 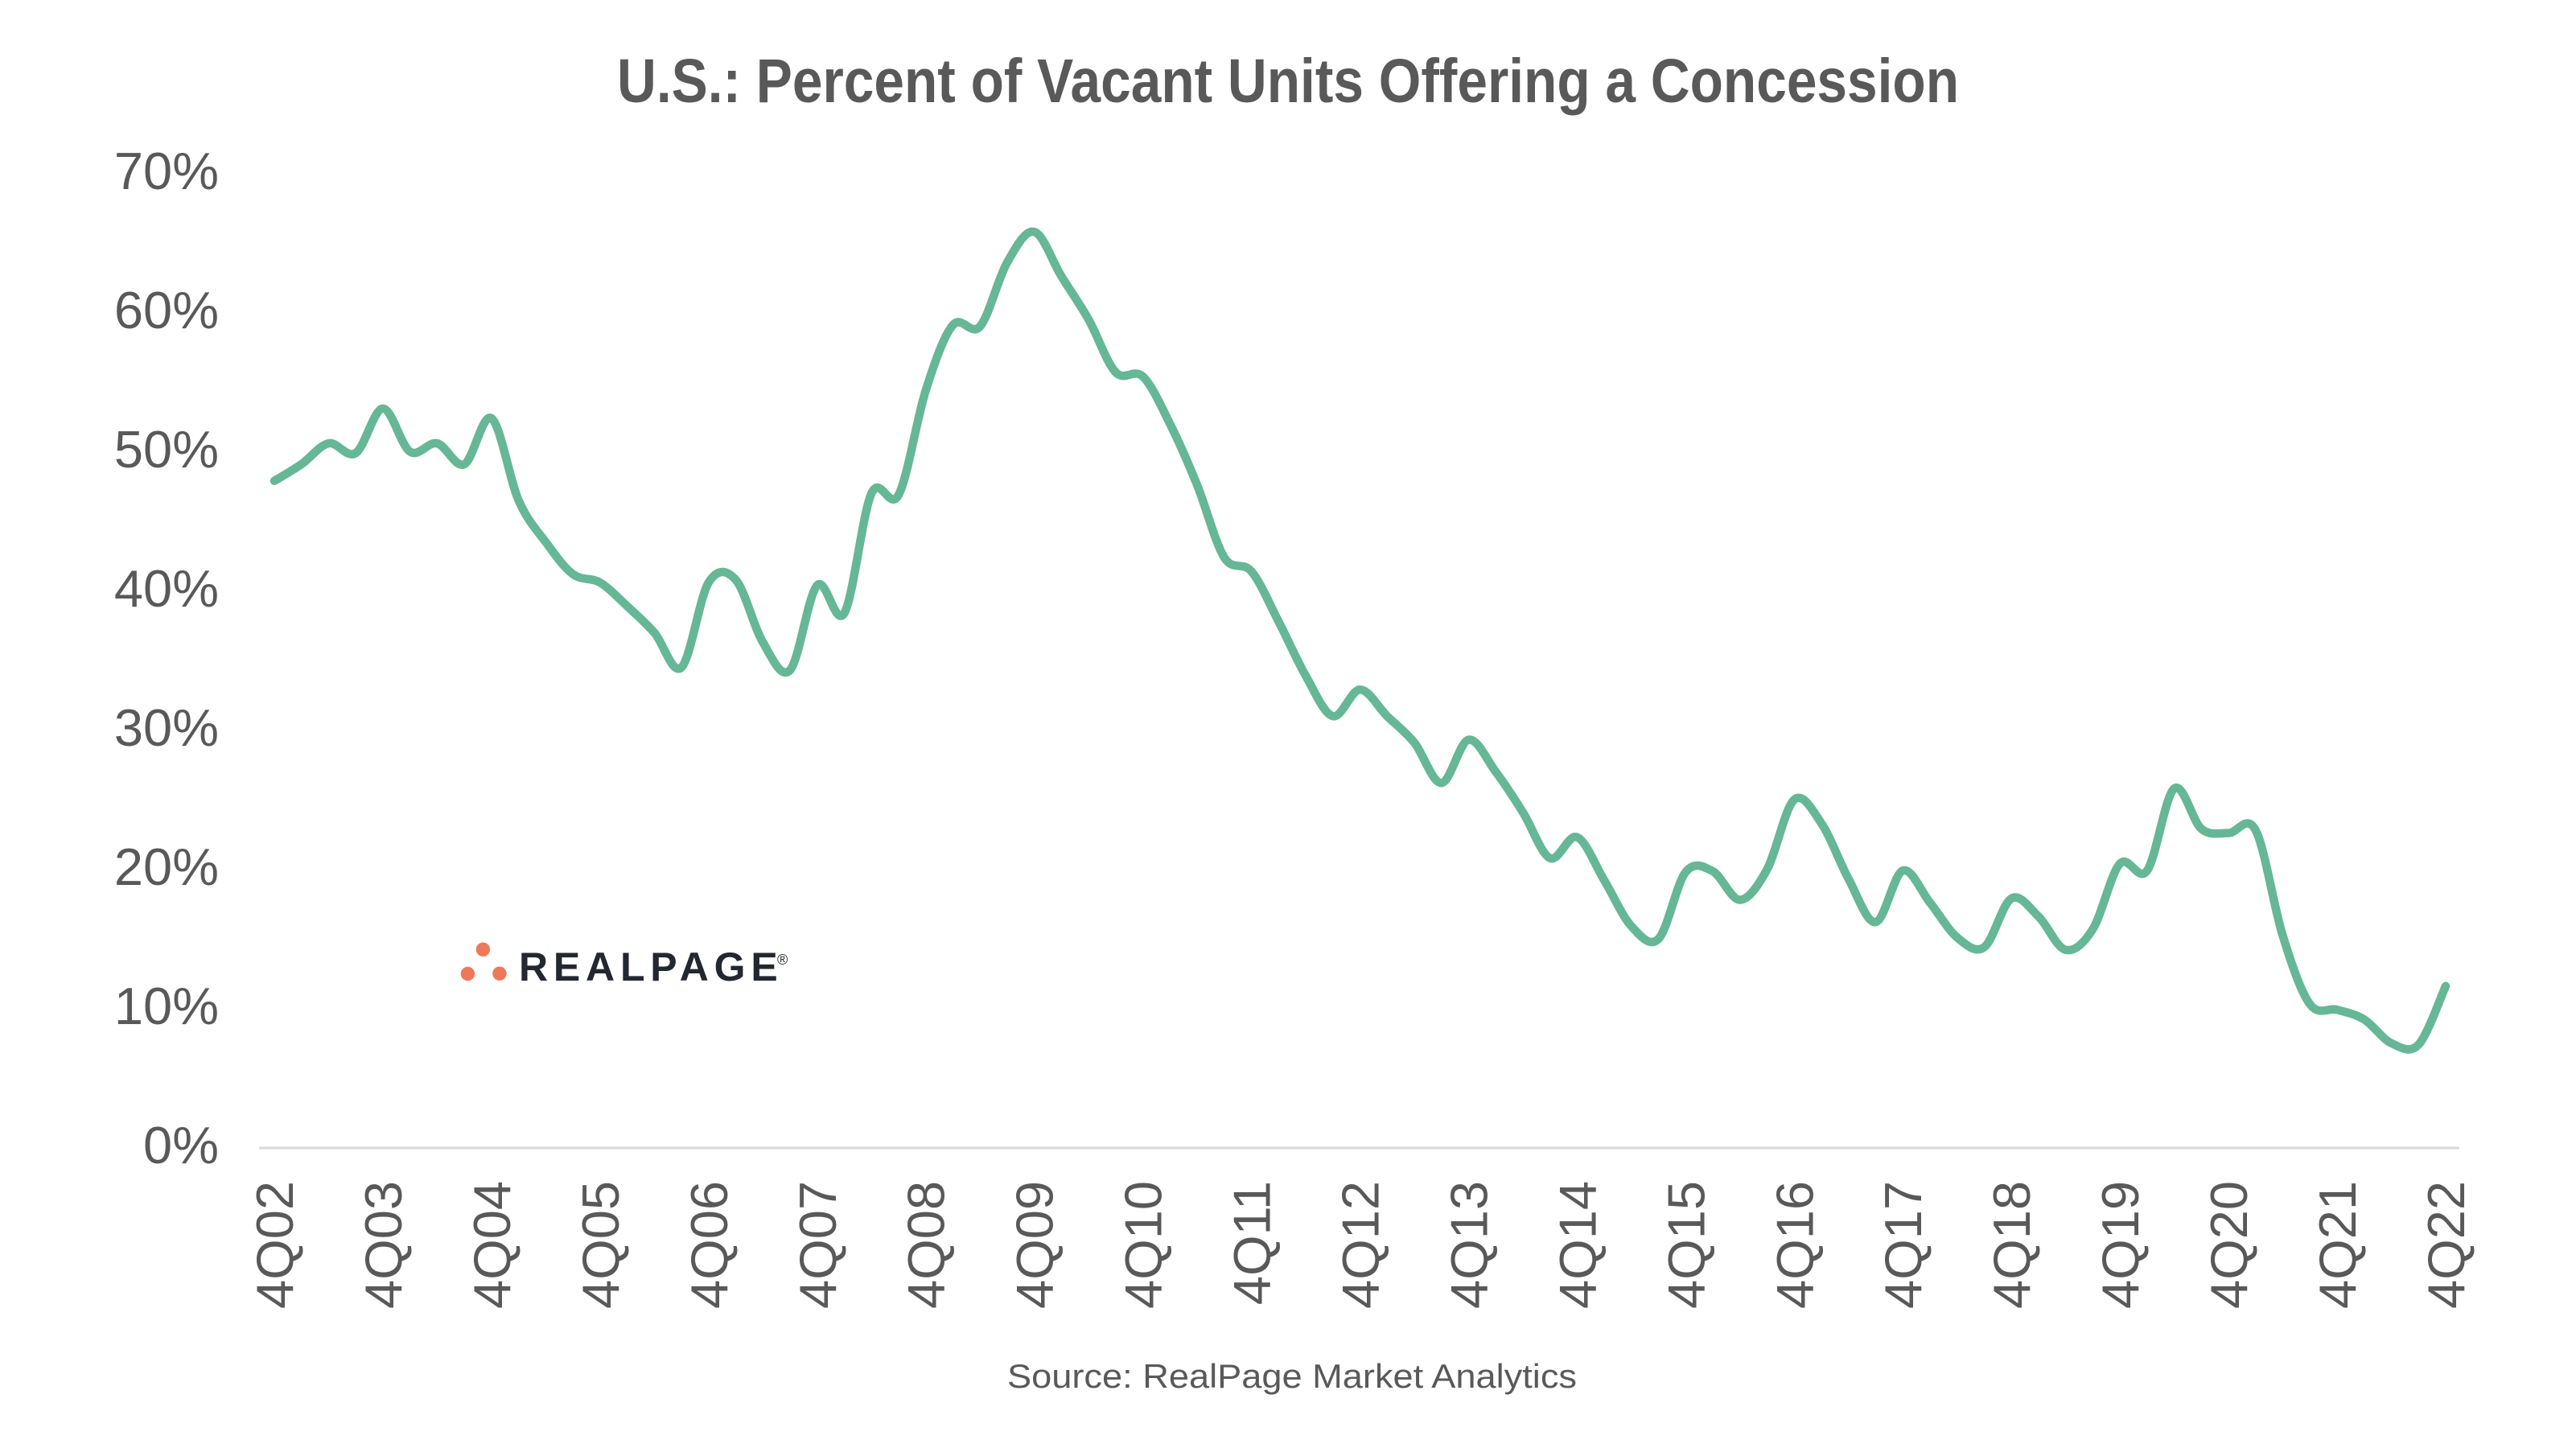 What do you see at coordinates (926, 1245) in the screenshot?
I see `svg-text: 4Q08` at bounding box center [926, 1245].